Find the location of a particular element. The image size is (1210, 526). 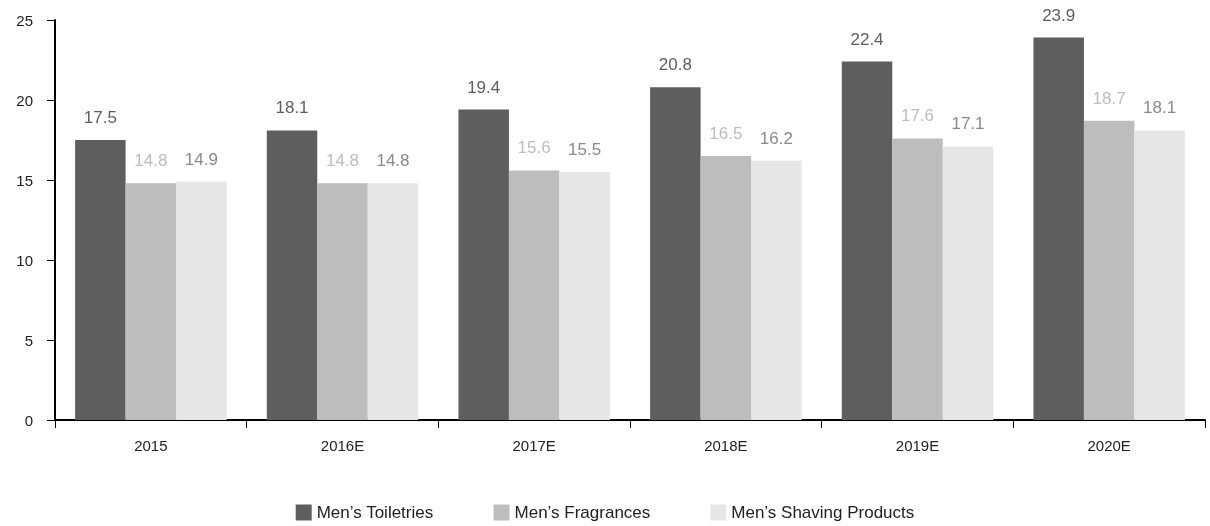

data-label: 19.4 is located at coordinates (484, 87).